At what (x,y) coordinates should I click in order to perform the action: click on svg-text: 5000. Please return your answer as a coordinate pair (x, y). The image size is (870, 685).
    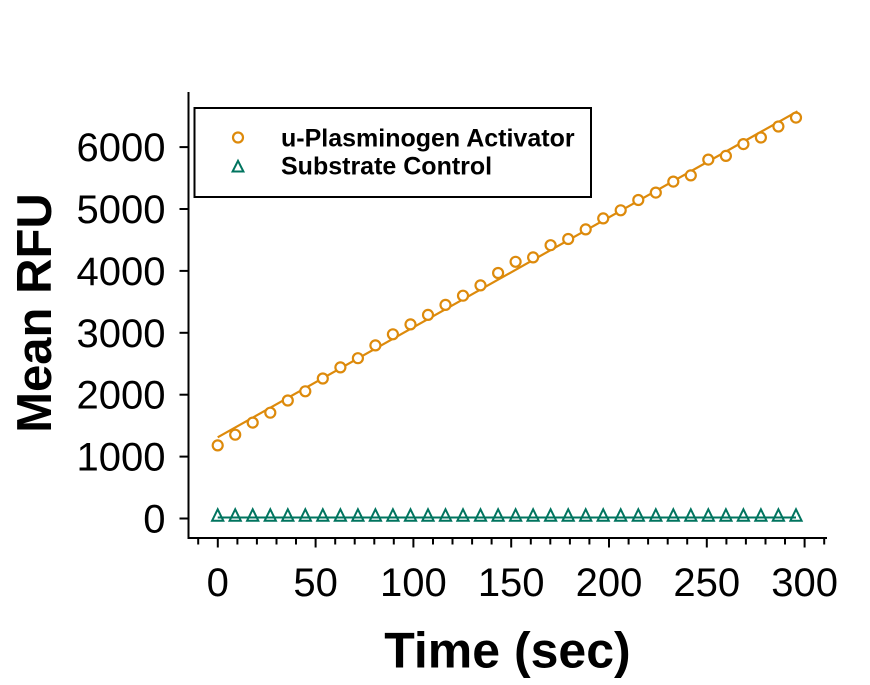
    Looking at the image, I should click on (121, 210).